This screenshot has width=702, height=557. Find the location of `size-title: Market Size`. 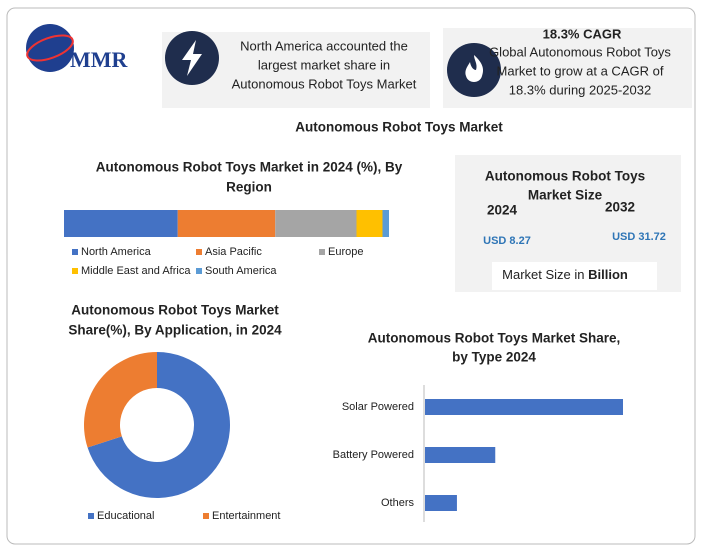

size-title: Market Size is located at coordinates (565, 195).